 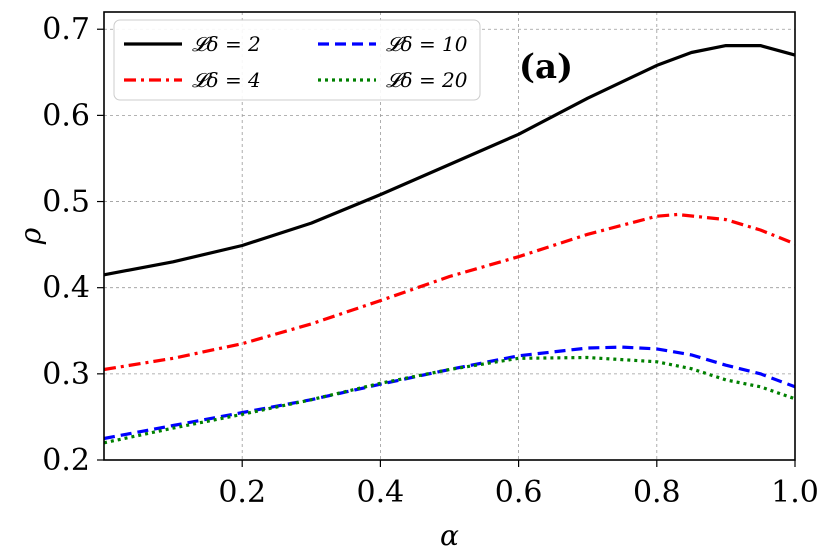 What do you see at coordinates (66, 374) in the screenshot?
I see `y-tick-label: 0.3` at bounding box center [66, 374].